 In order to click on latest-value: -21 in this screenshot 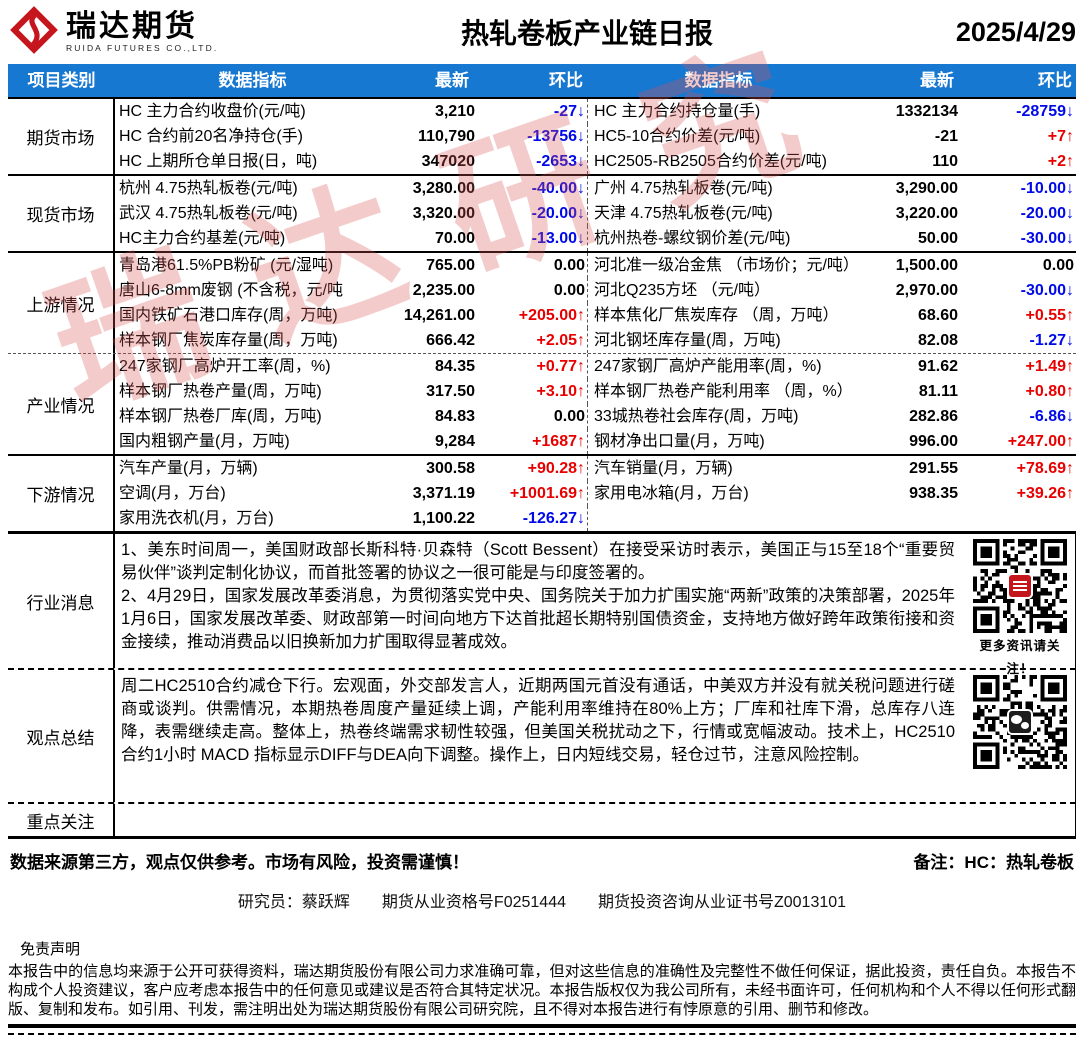, I will do `click(946, 136)`.